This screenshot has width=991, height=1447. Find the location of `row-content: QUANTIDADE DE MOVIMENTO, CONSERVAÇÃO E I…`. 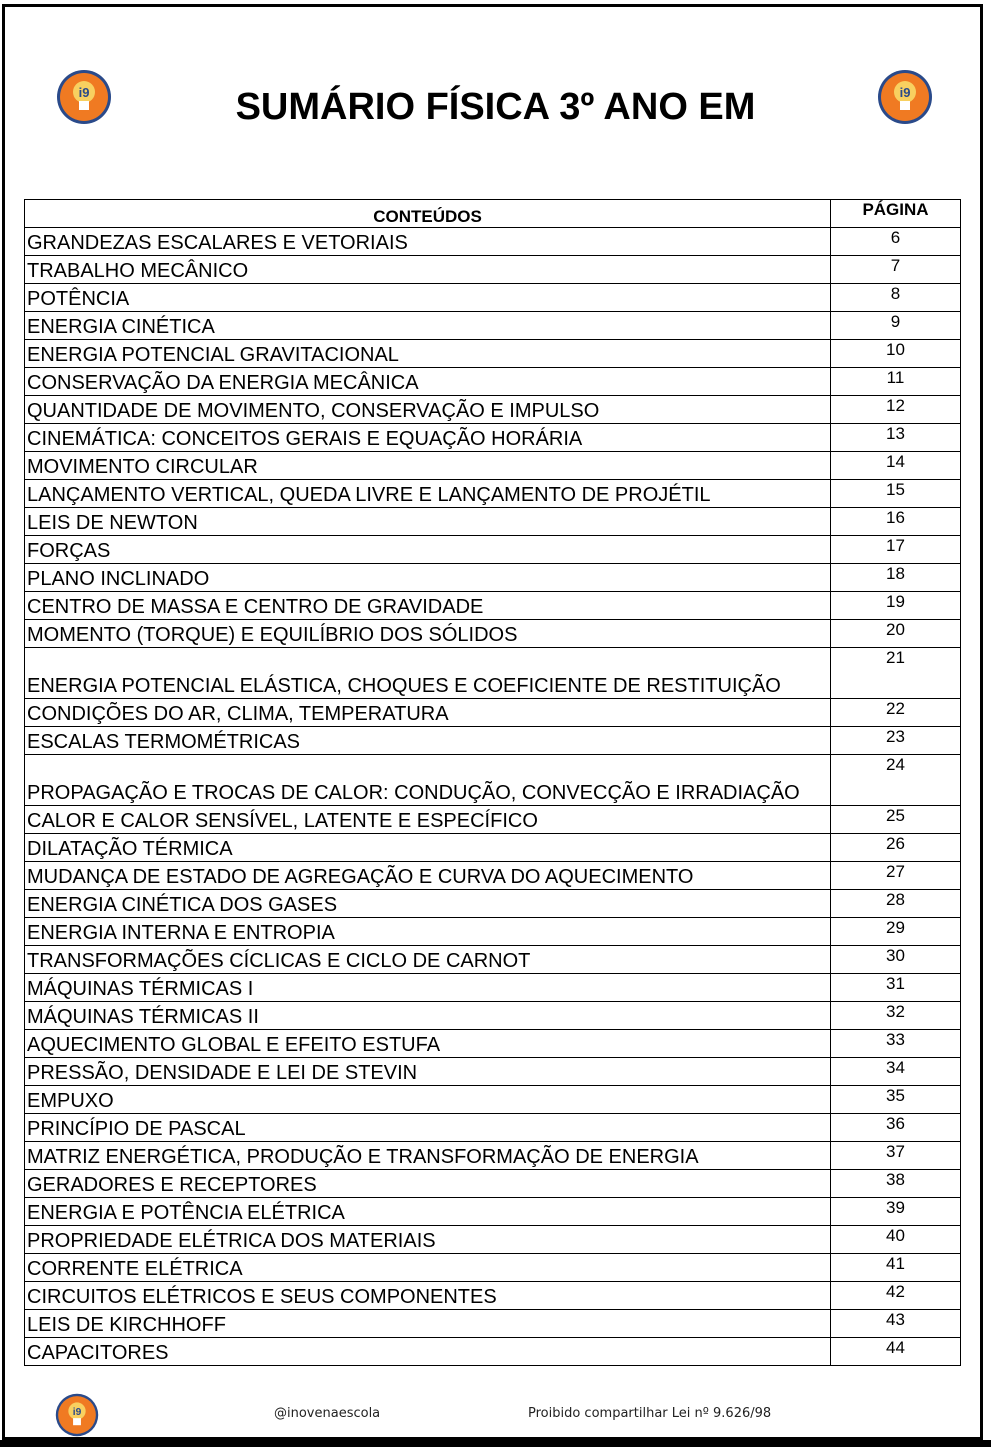

row-content: QUANTIDADE DE MOVIMENTO, CONSERVAÇÃO E I… is located at coordinates (427, 409).